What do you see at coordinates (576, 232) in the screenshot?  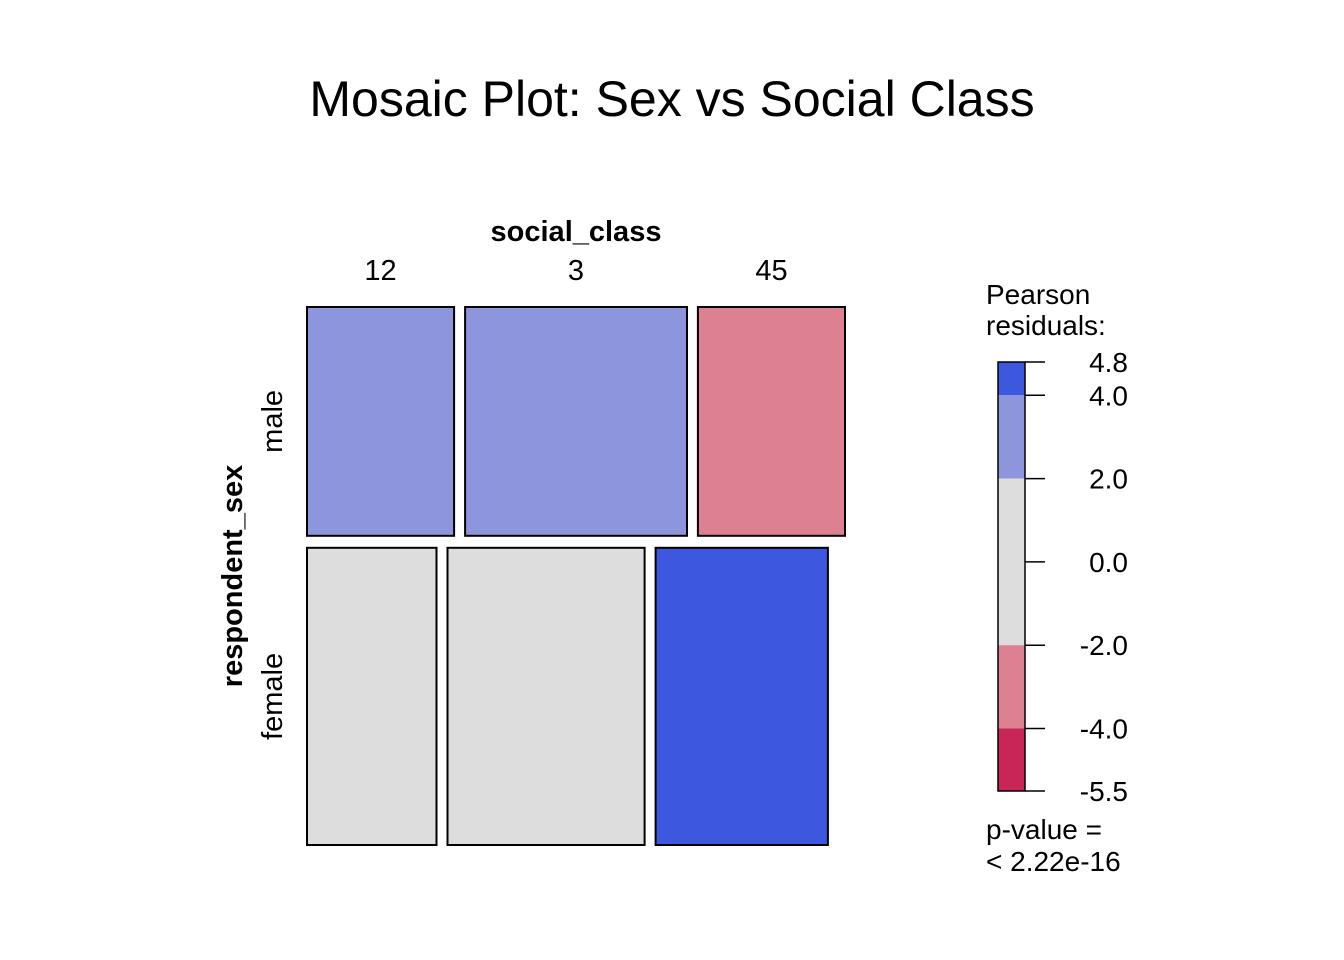 I see `column-variable-label: social_class` at bounding box center [576, 232].